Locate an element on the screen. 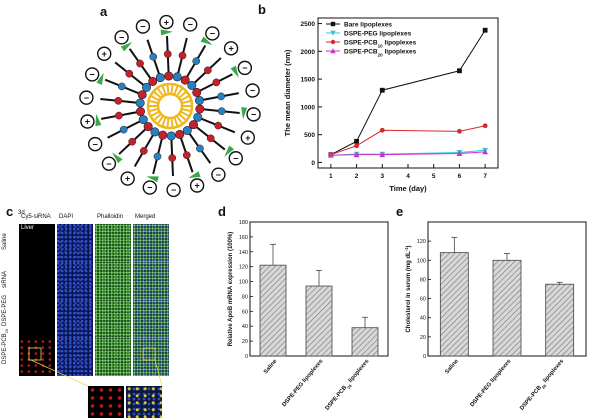  x-tick-label: 1 is located at coordinates (331, 176).